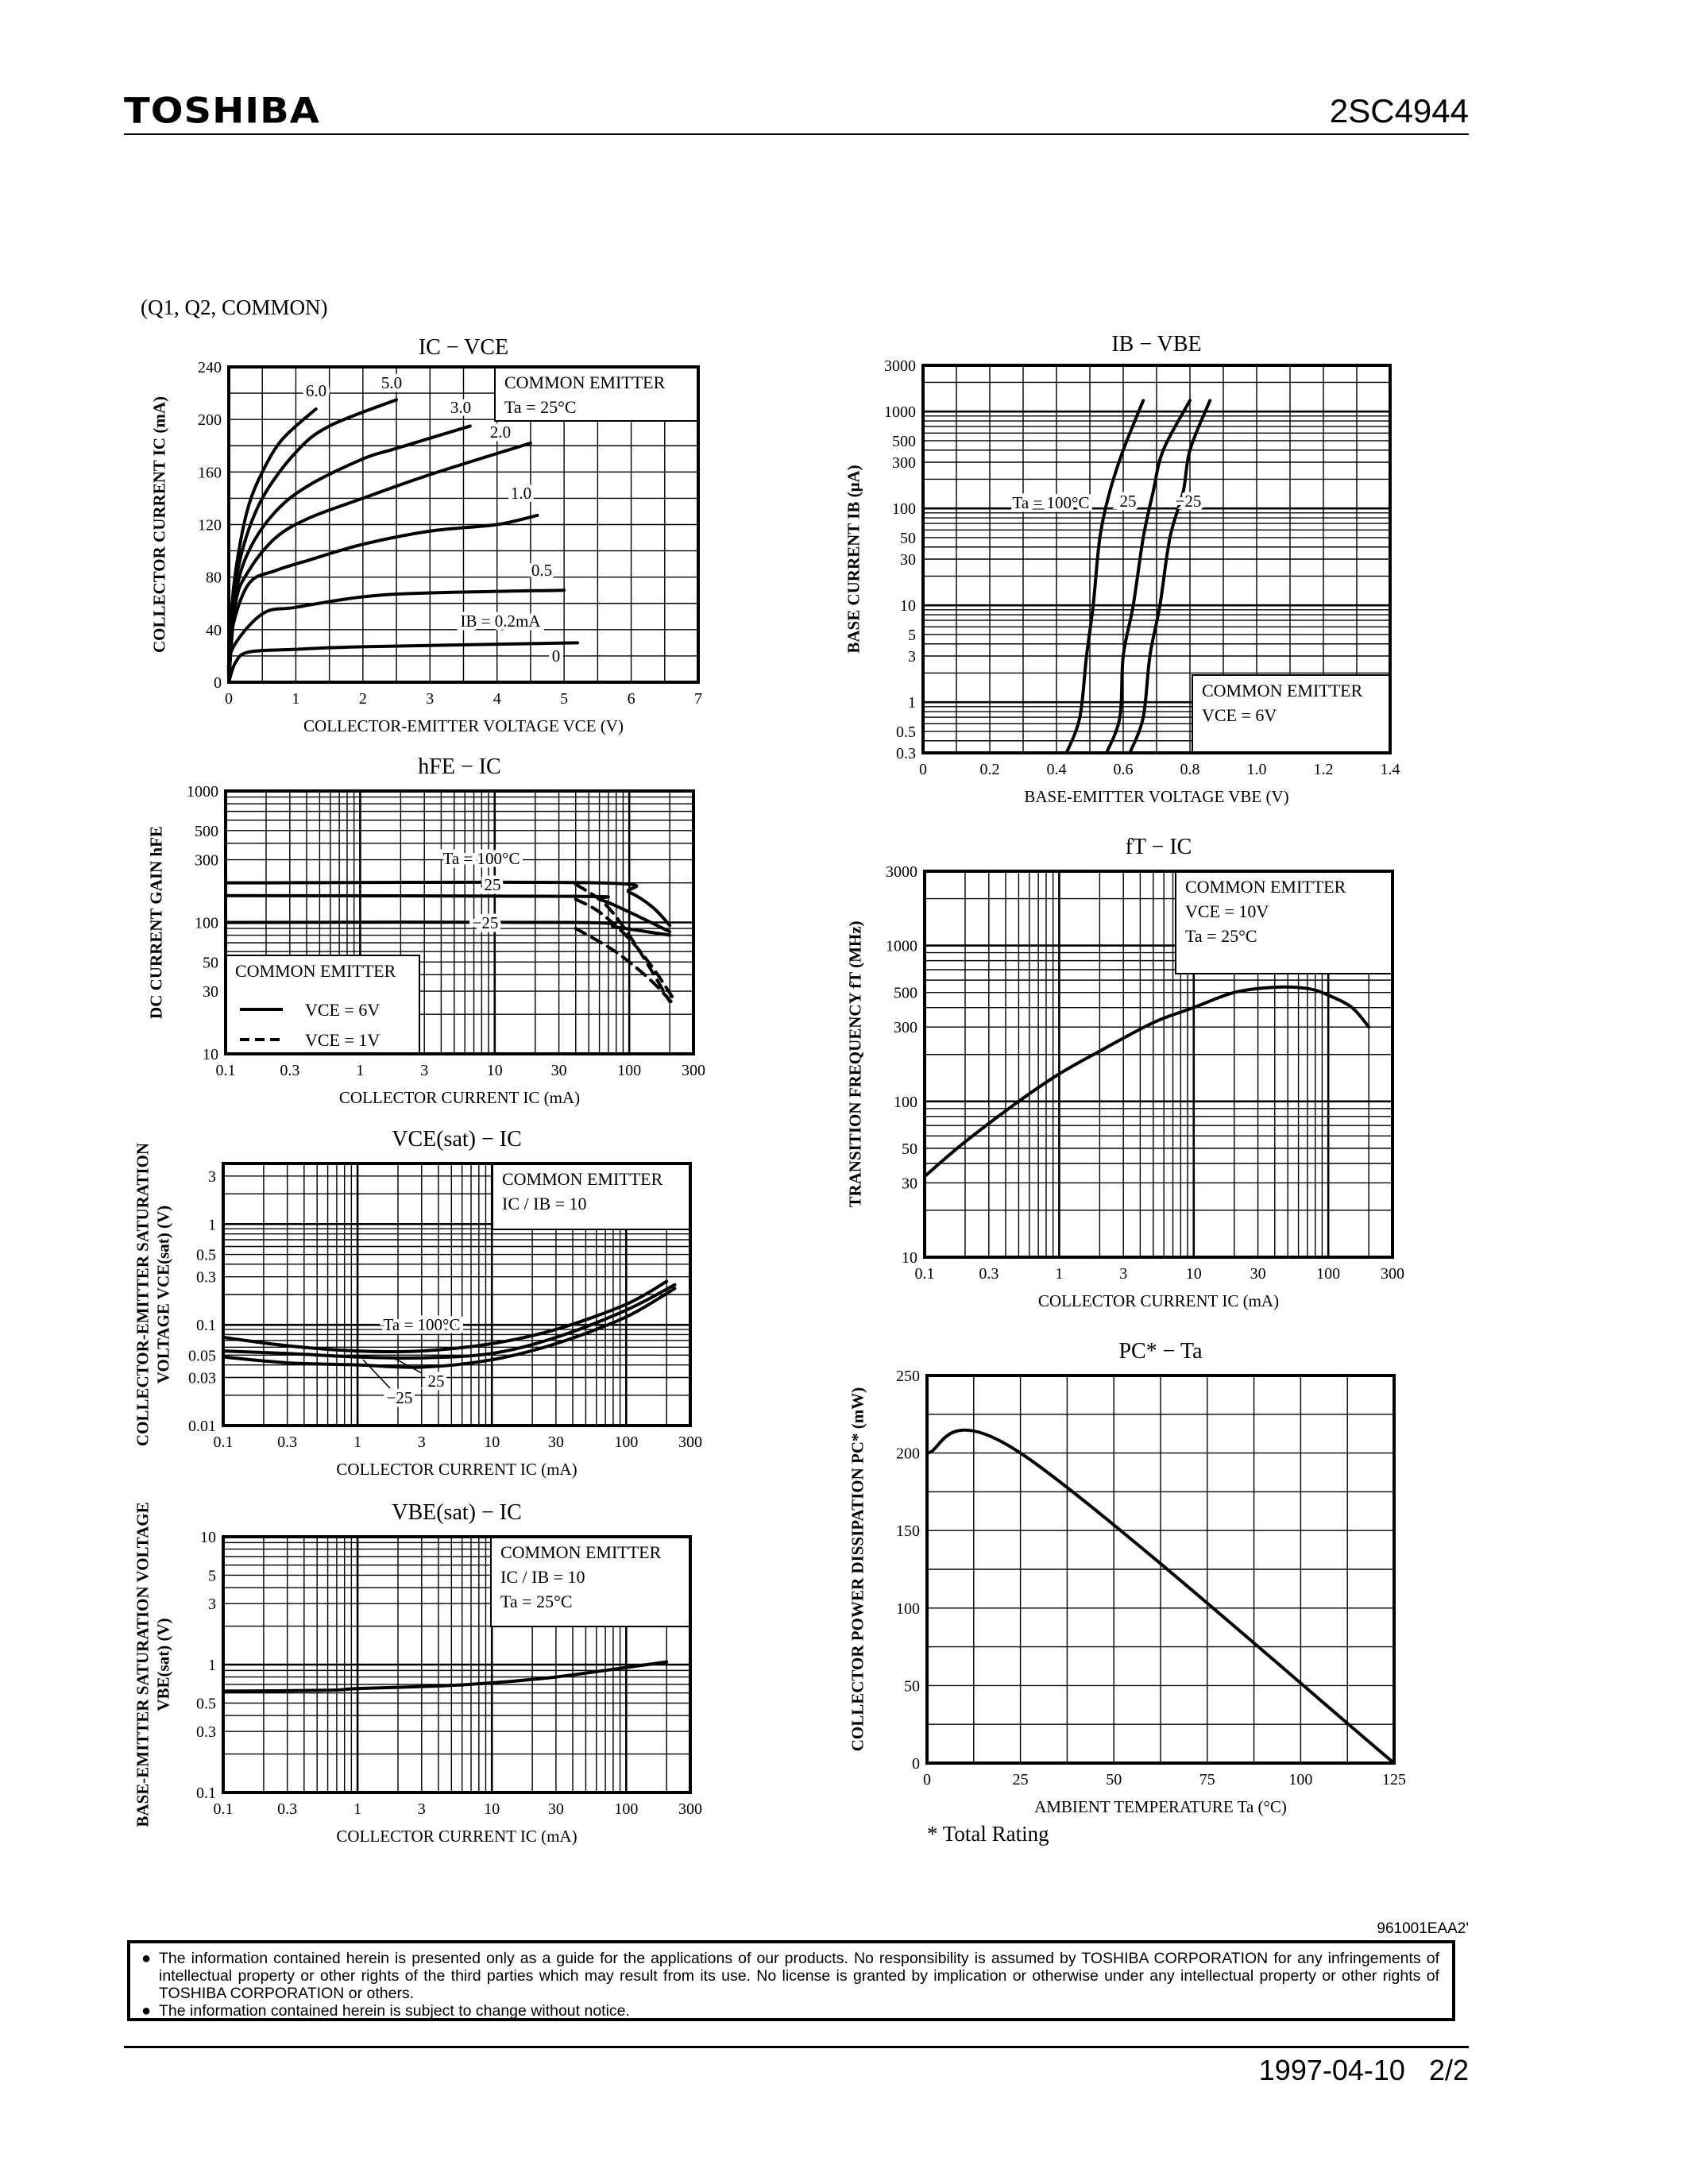  What do you see at coordinates (857, 1569) in the screenshot?
I see `y-axis-label: COLLECTOR POWER DISSIPATION PC* (mW)` at bounding box center [857, 1569].